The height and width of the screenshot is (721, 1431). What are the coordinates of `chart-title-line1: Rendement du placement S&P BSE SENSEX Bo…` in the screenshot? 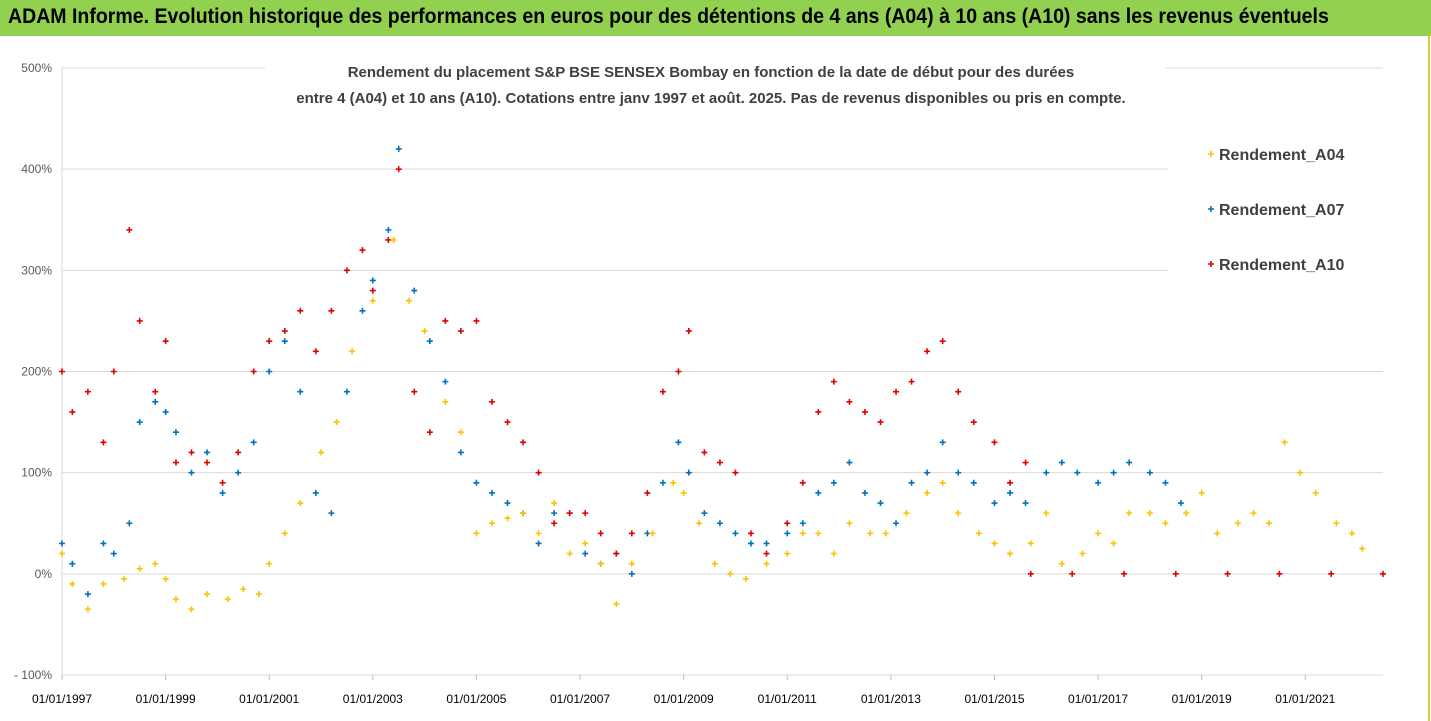 It's located at (711, 72).